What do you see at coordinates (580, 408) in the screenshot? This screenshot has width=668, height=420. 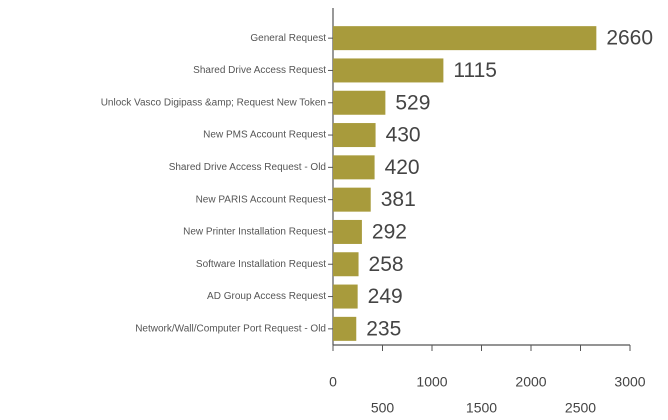 I see `x-tick-label: 2500` at bounding box center [580, 408].